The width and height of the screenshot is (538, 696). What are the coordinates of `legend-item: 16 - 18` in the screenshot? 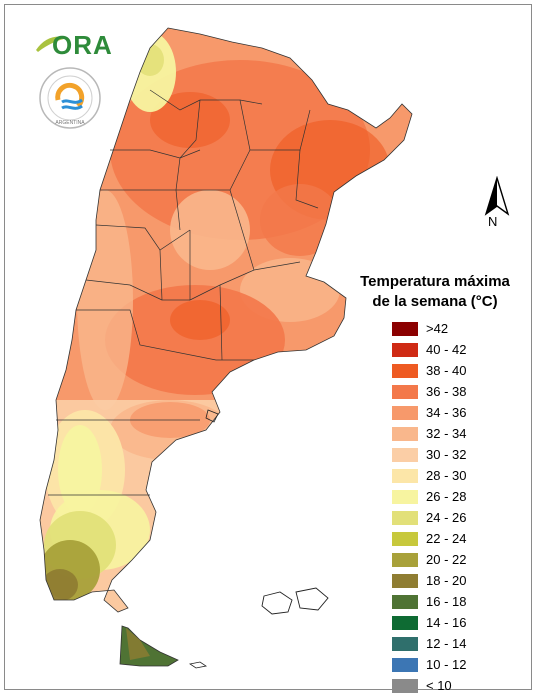 It's located at (429, 601).